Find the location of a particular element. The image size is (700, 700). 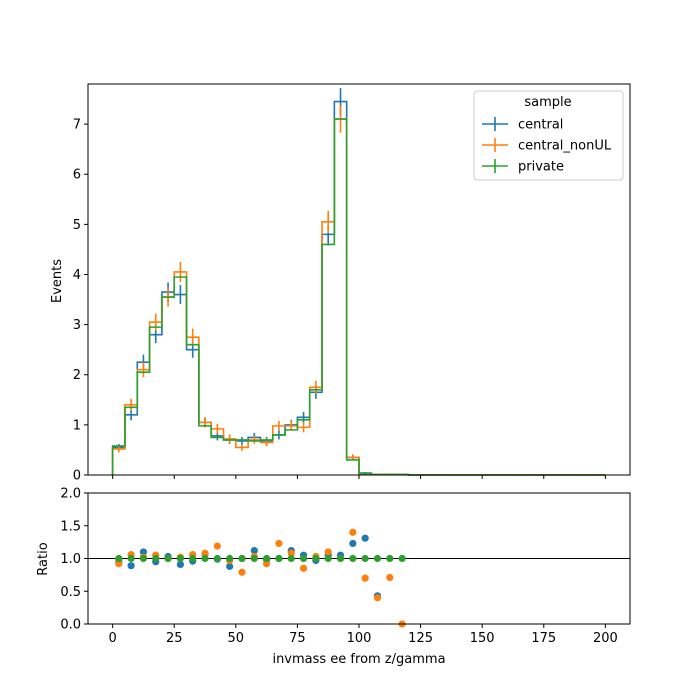

ratio-frame is located at coordinates (359, 558).